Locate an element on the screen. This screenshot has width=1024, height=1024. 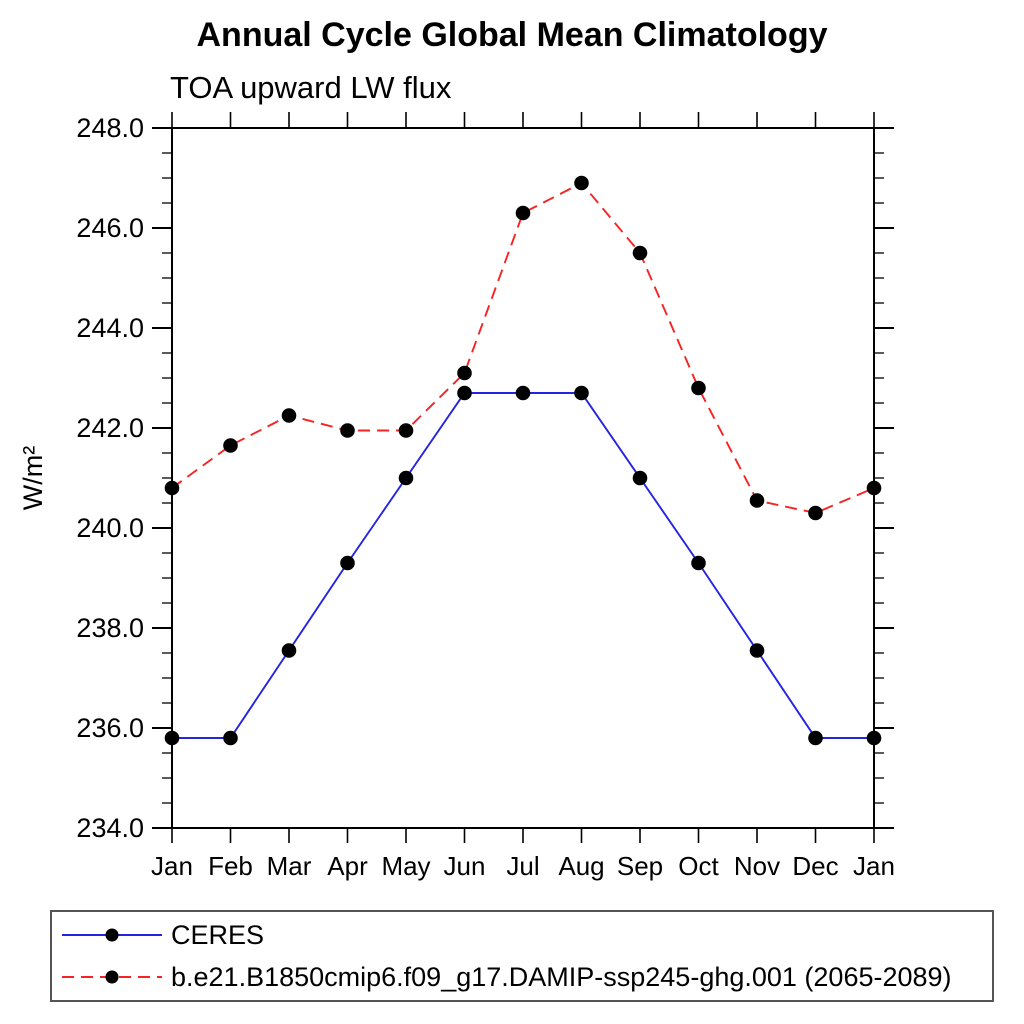
x-axis-tick-label: Oct is located at coordinates (698, 866).